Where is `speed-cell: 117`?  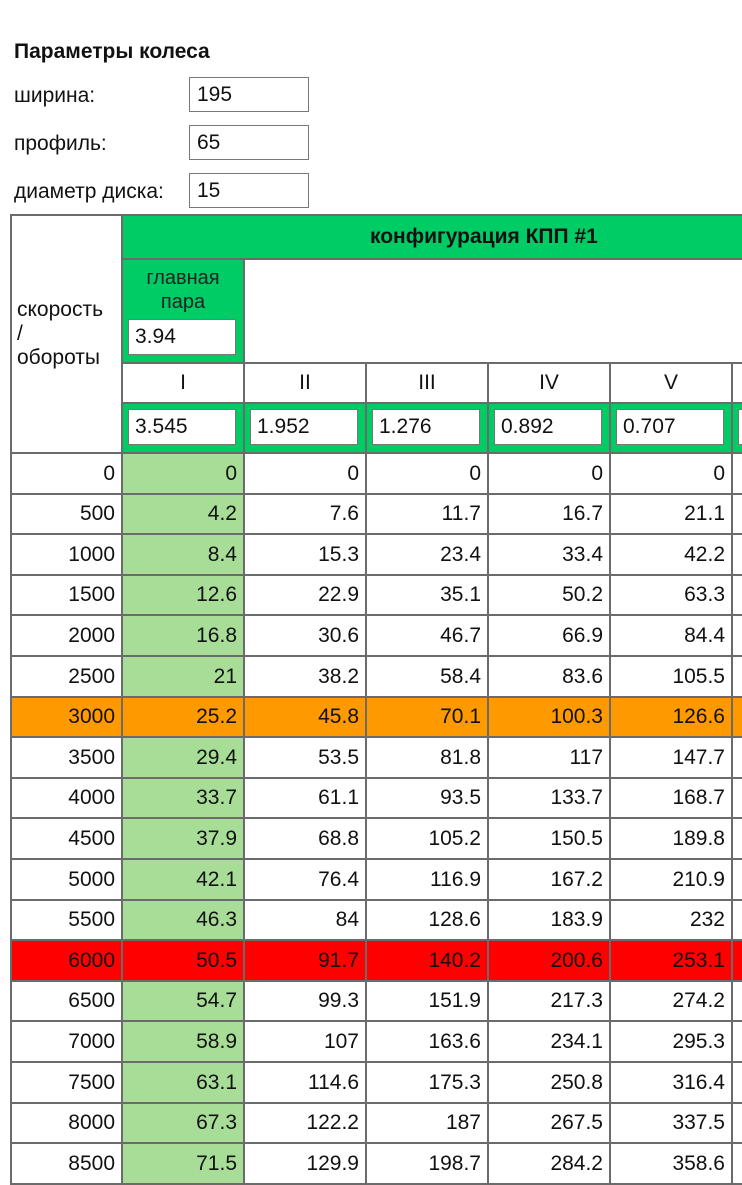
speed-cell: 117 is located at coordinates (549, 757).